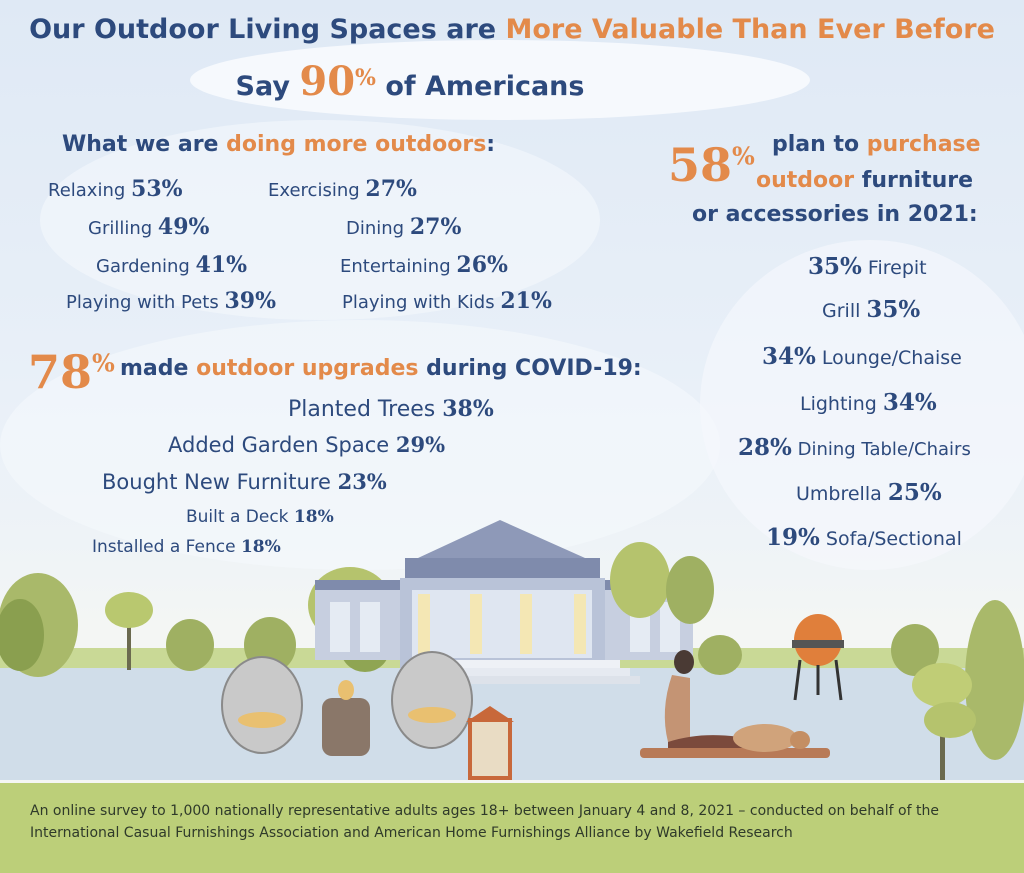 The width and height of the screenshot is (1024, 873). I want to click on purchase-dining-table-chairs: 28% Dining Table/Chairs, so click(854, 447).